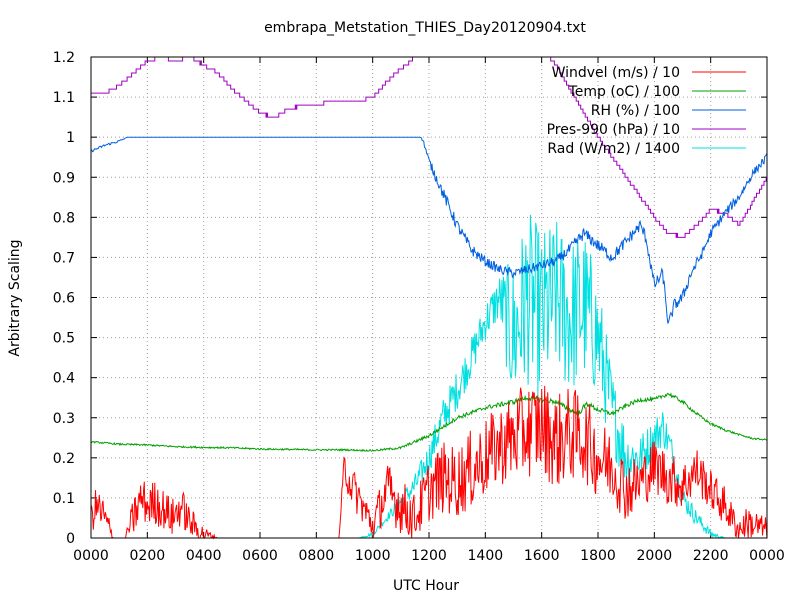 The image size is (800, 600). What do you see at coordinates (64, 339) in the screenshot?
I see `y-tick-label: 0.5` at bounding box center [64, 339].